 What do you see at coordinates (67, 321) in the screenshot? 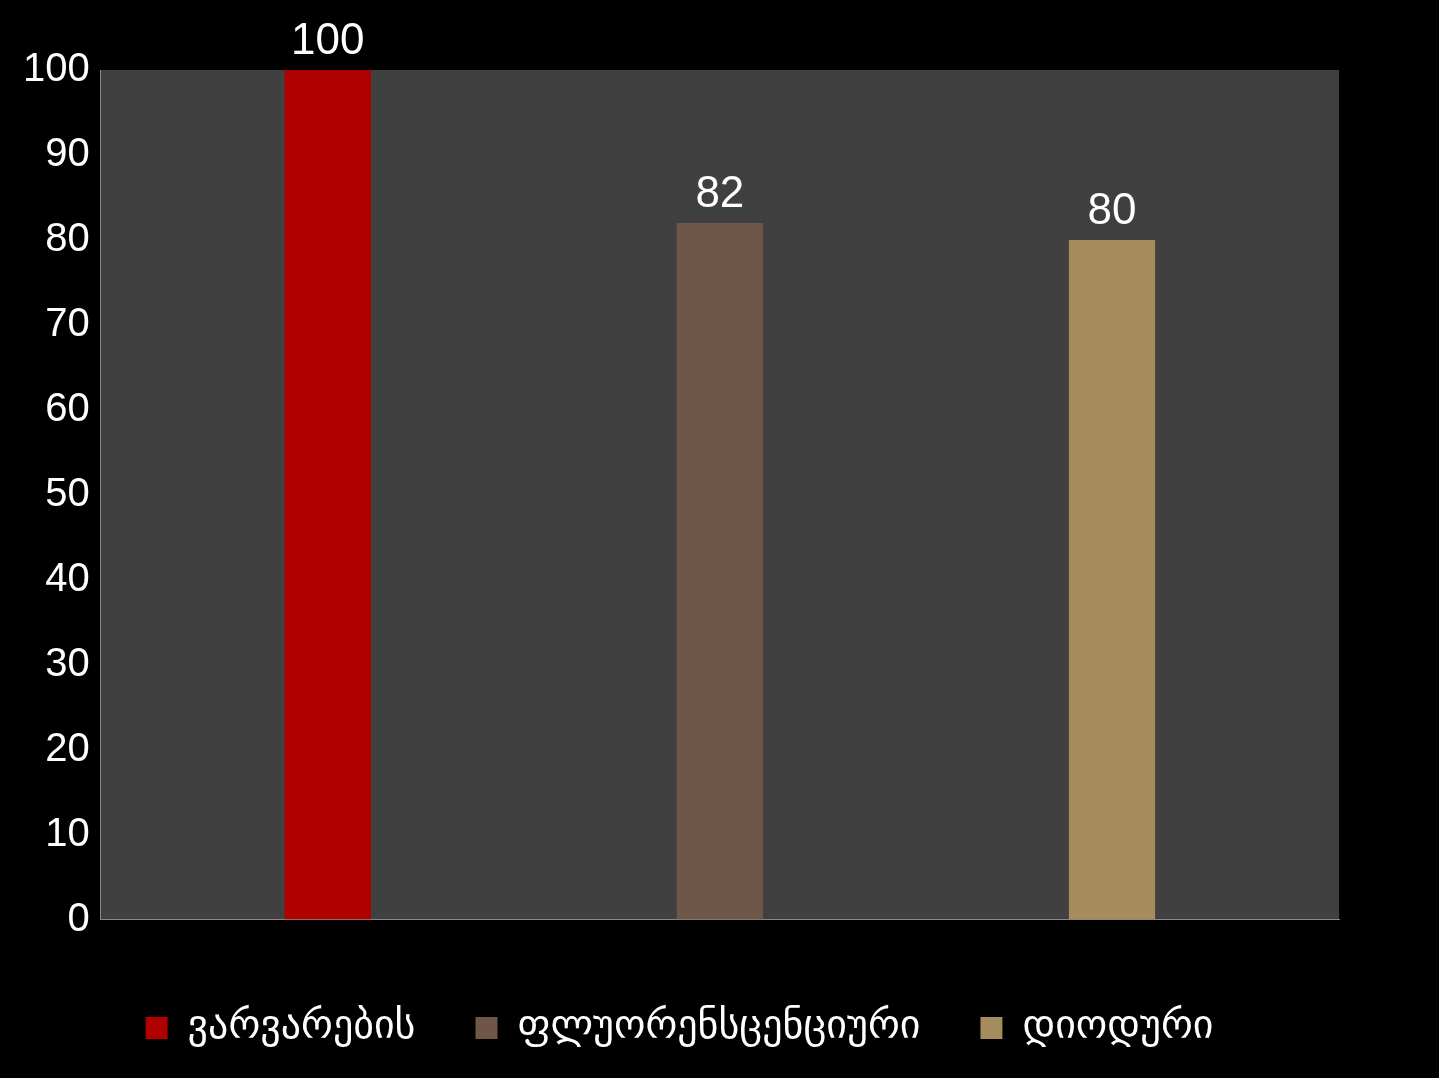
I see `y-tick-label: 70` at bounding box center [67, 321].